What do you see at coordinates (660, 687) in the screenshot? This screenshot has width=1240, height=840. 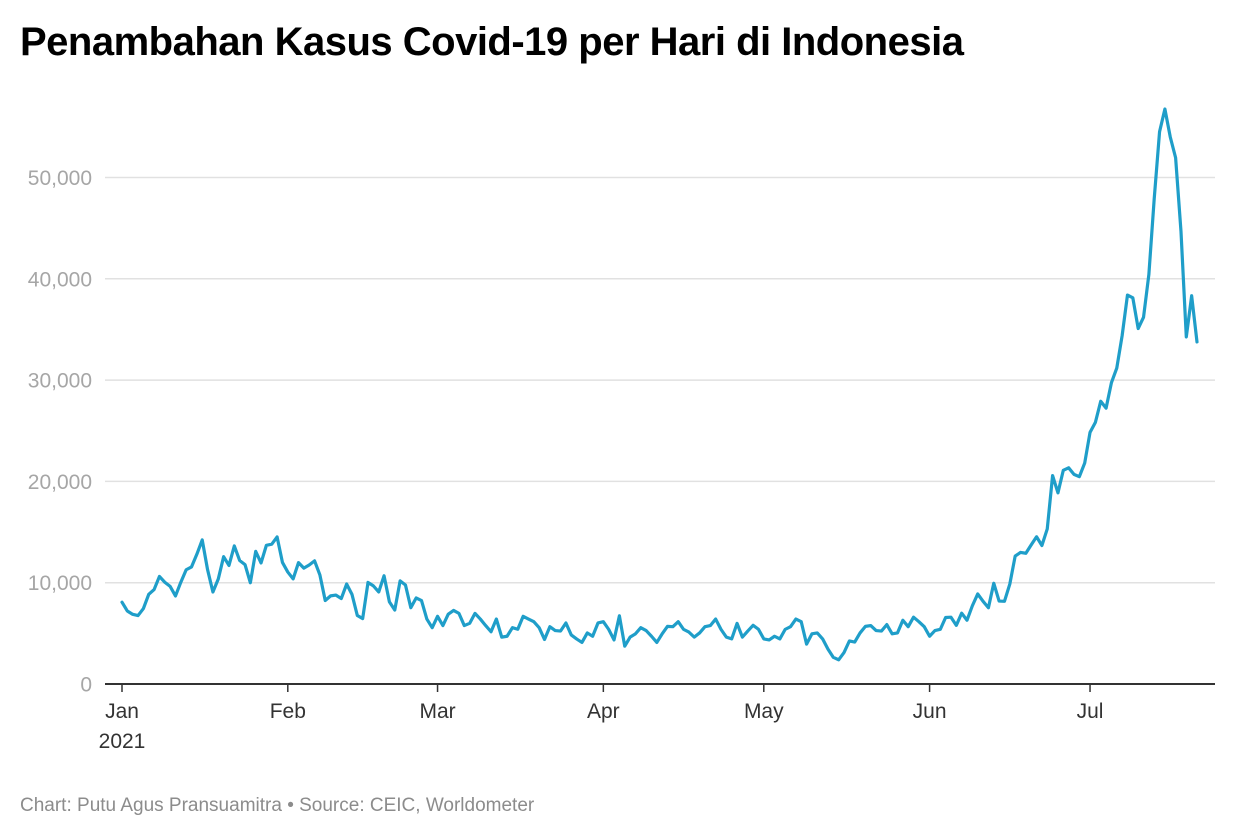 I see `x-axis` at bounding box center [660, 687].